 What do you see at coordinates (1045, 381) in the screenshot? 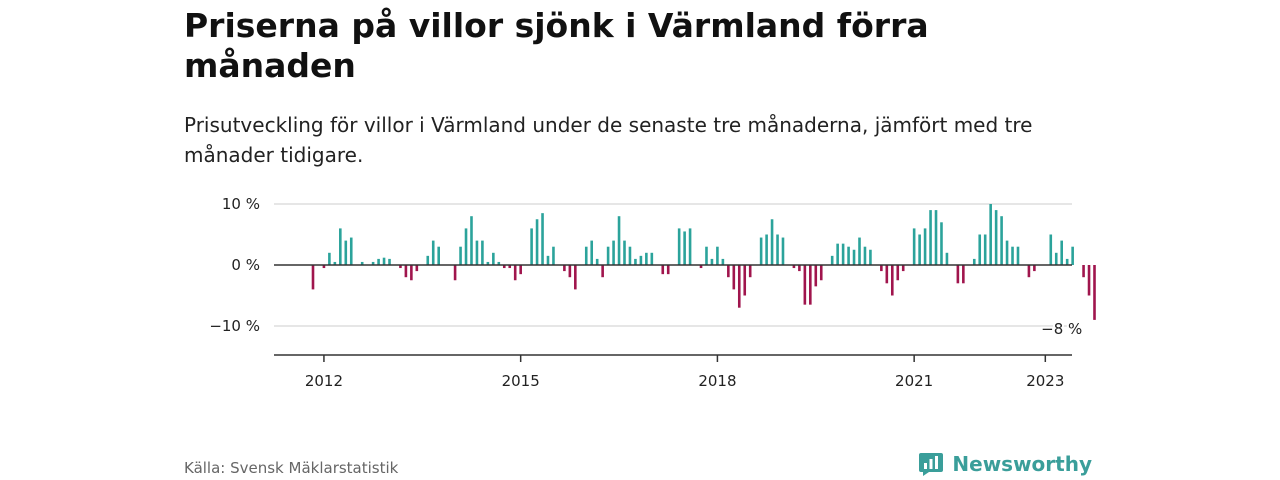
I see `x-tick-label: 2023` at bounding box center [1045, 381].